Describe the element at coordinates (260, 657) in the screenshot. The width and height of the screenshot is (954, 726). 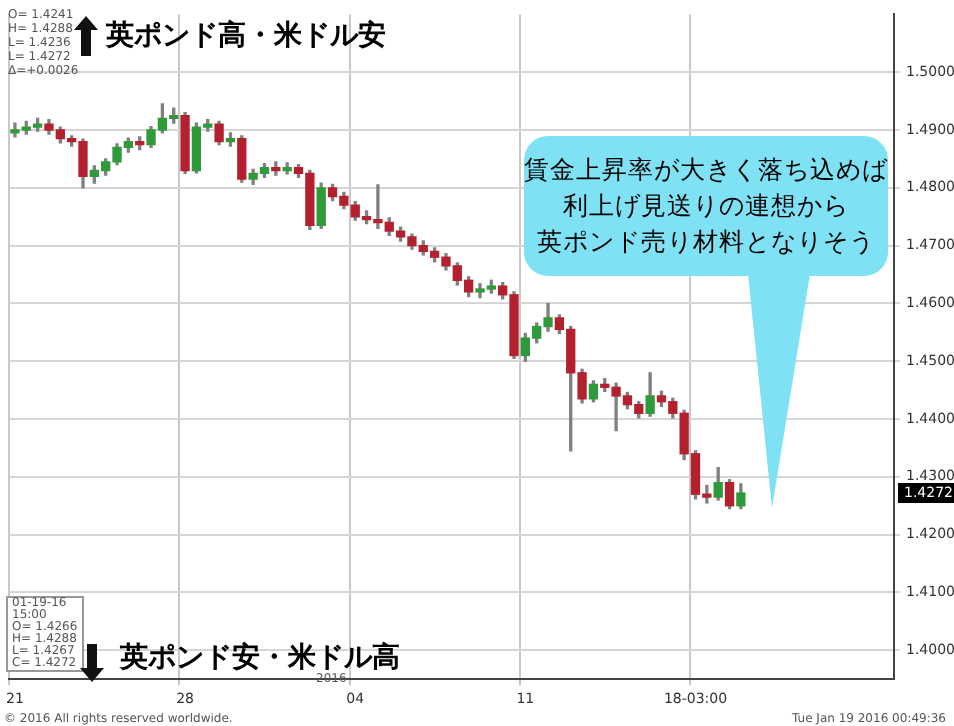
I see `annotation: 英ポンド安・米ドル高` at that location.